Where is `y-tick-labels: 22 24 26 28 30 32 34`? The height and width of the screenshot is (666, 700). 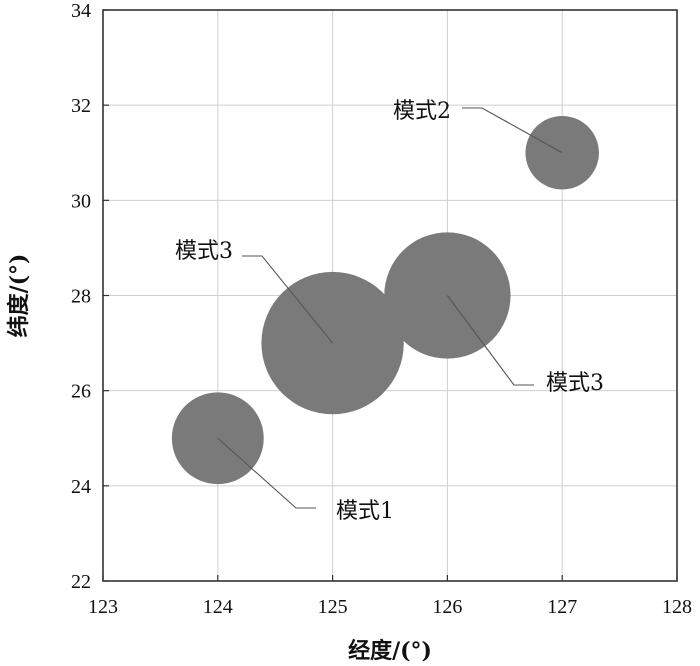
y-tick-labels: 22 24 26 28 30 32 34 is located at coordinates (90, 296).